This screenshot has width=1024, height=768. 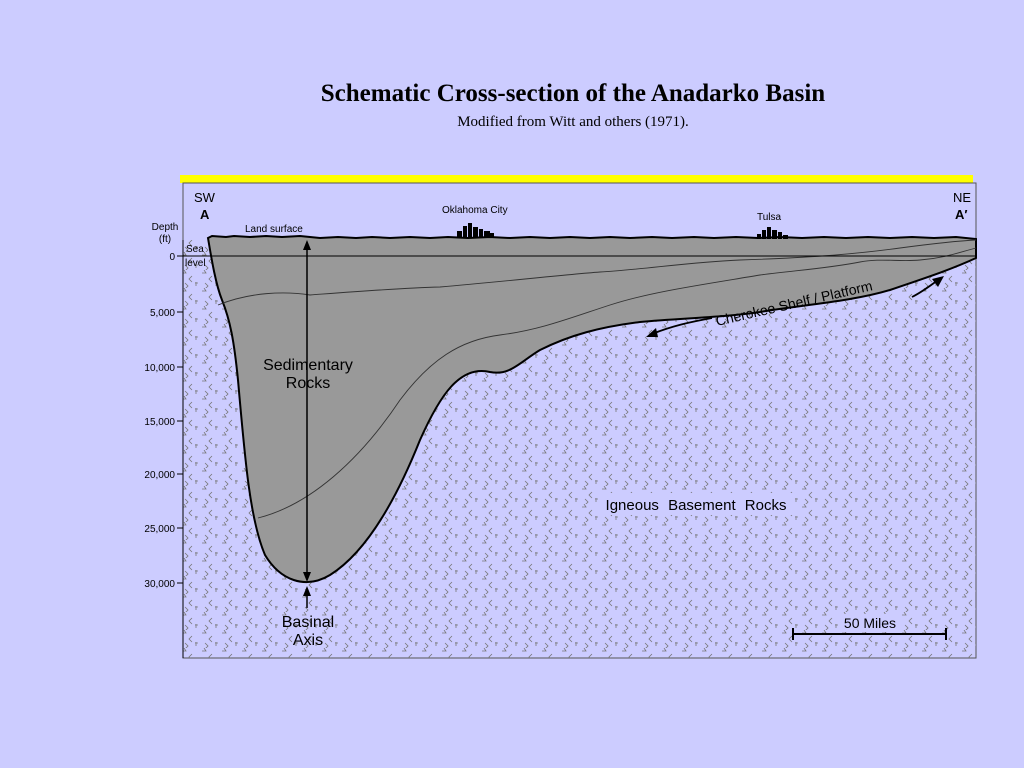 What do you see at coordinates (165, 227) in the screenshot?
I see `depth-label: Depth` at bounding box center [165, 227].